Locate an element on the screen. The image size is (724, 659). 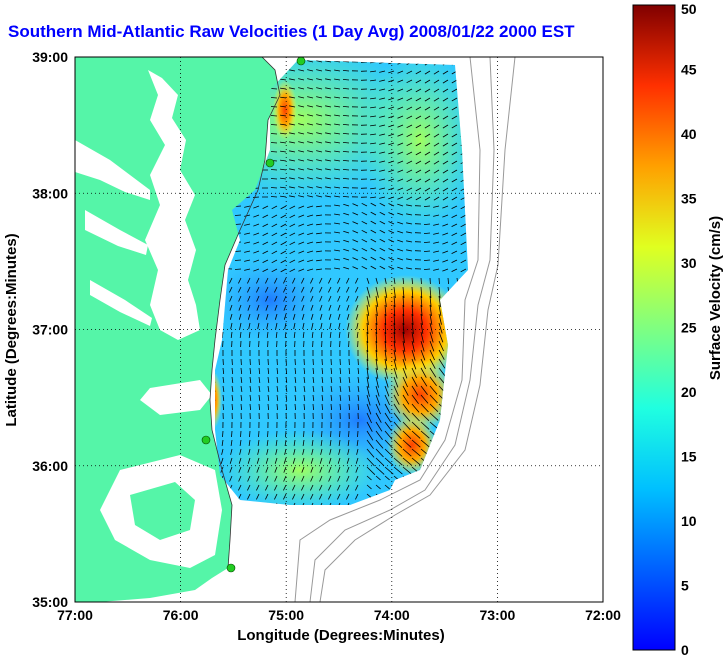
y-tick-label: 38:00 is located at coordinates (50, 193).